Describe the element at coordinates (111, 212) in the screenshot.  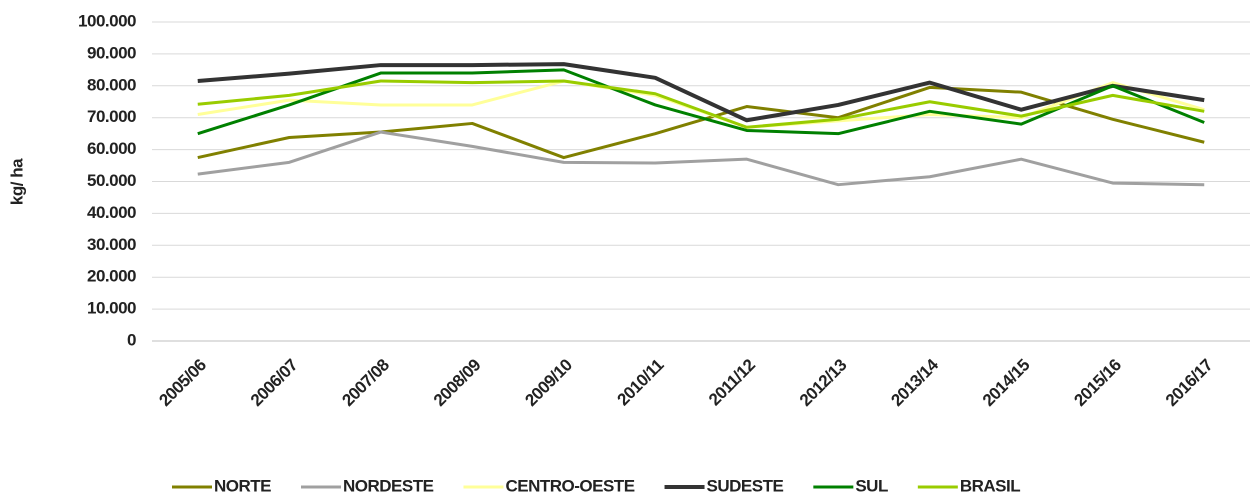
I see `y-tick-label: 40.000` at that location.